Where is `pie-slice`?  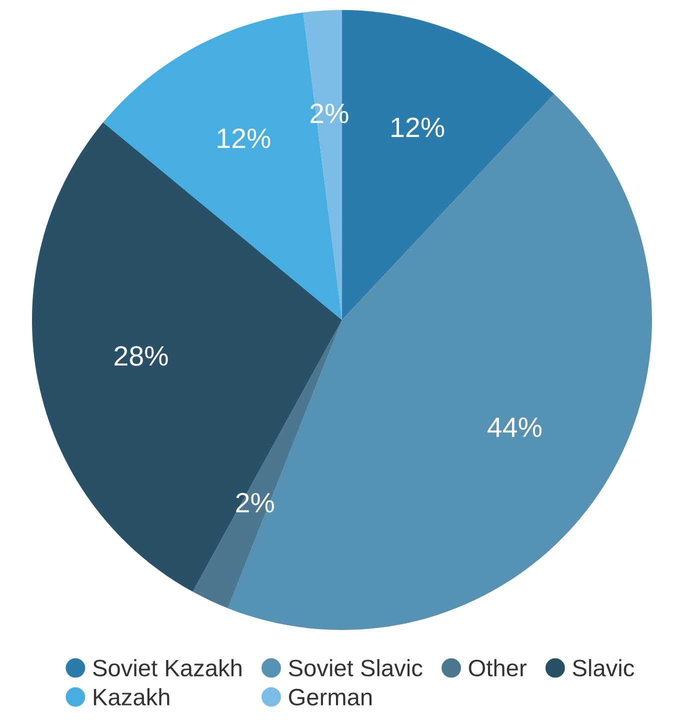 pie-slice is located at coordinates (267, 464).